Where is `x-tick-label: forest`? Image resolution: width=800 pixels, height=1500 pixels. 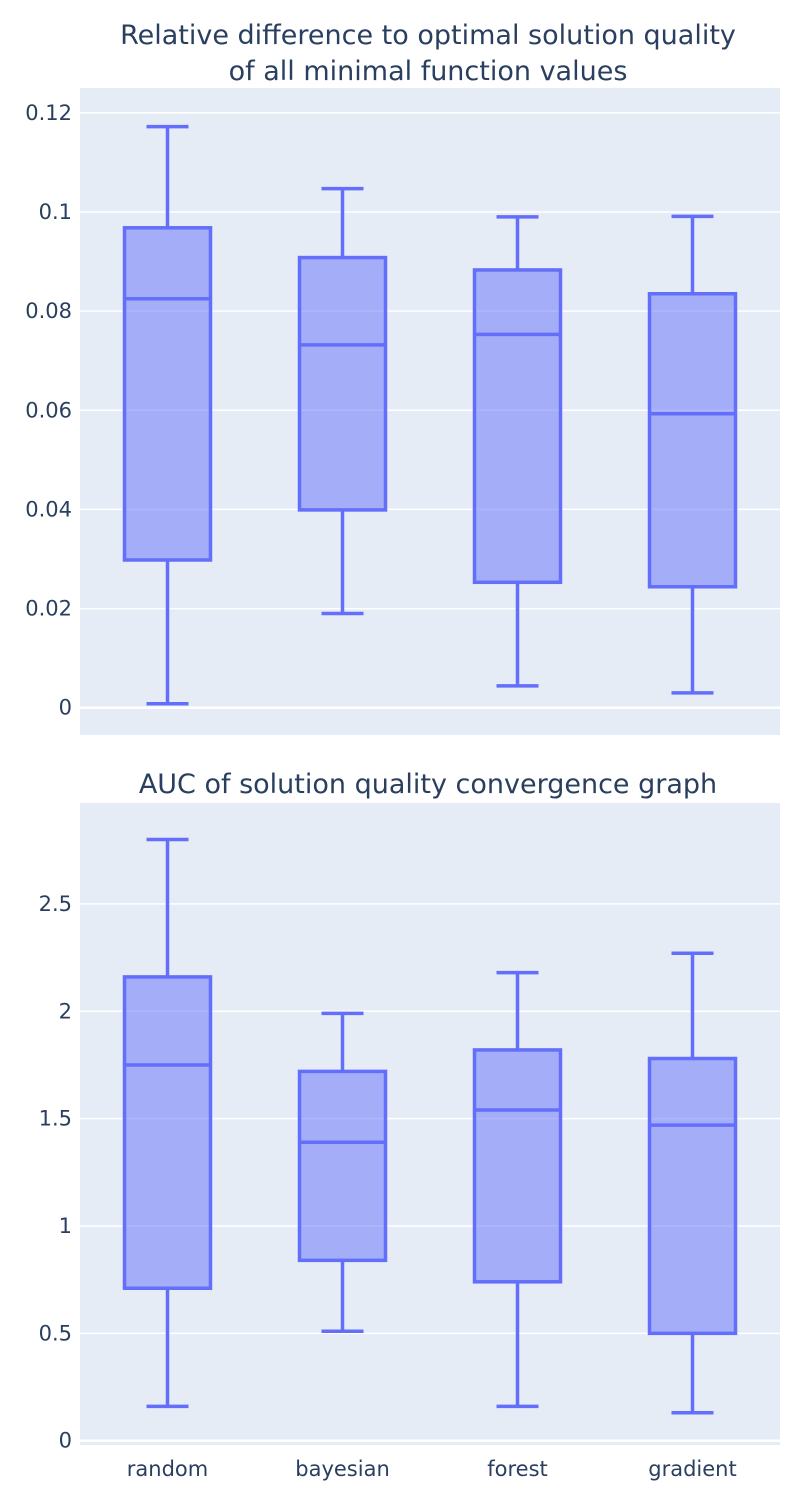 x-tick-label: forest is located at coordinates (517, 1469).